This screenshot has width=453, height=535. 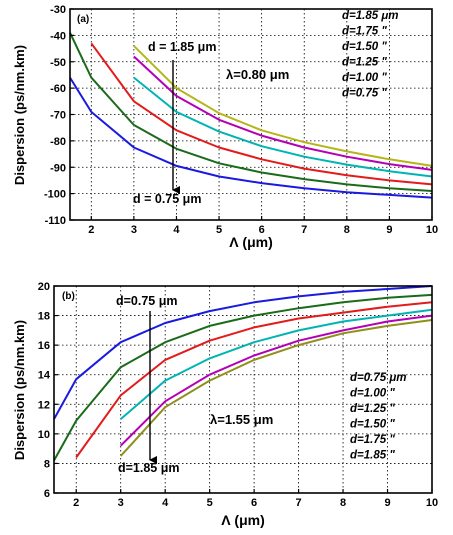 What do you see at coordinates (55, 221) in the screenshot?
I see `y-tick-label: -110` at bounding box center [55, 221].